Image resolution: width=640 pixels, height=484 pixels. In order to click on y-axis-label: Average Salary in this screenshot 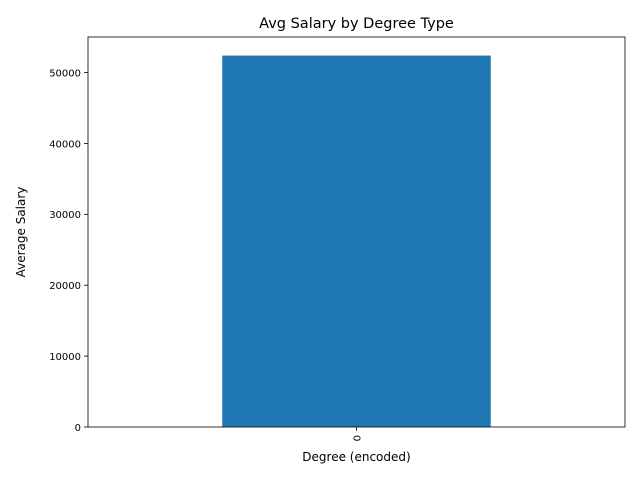, I will do `click(21, 232)`.